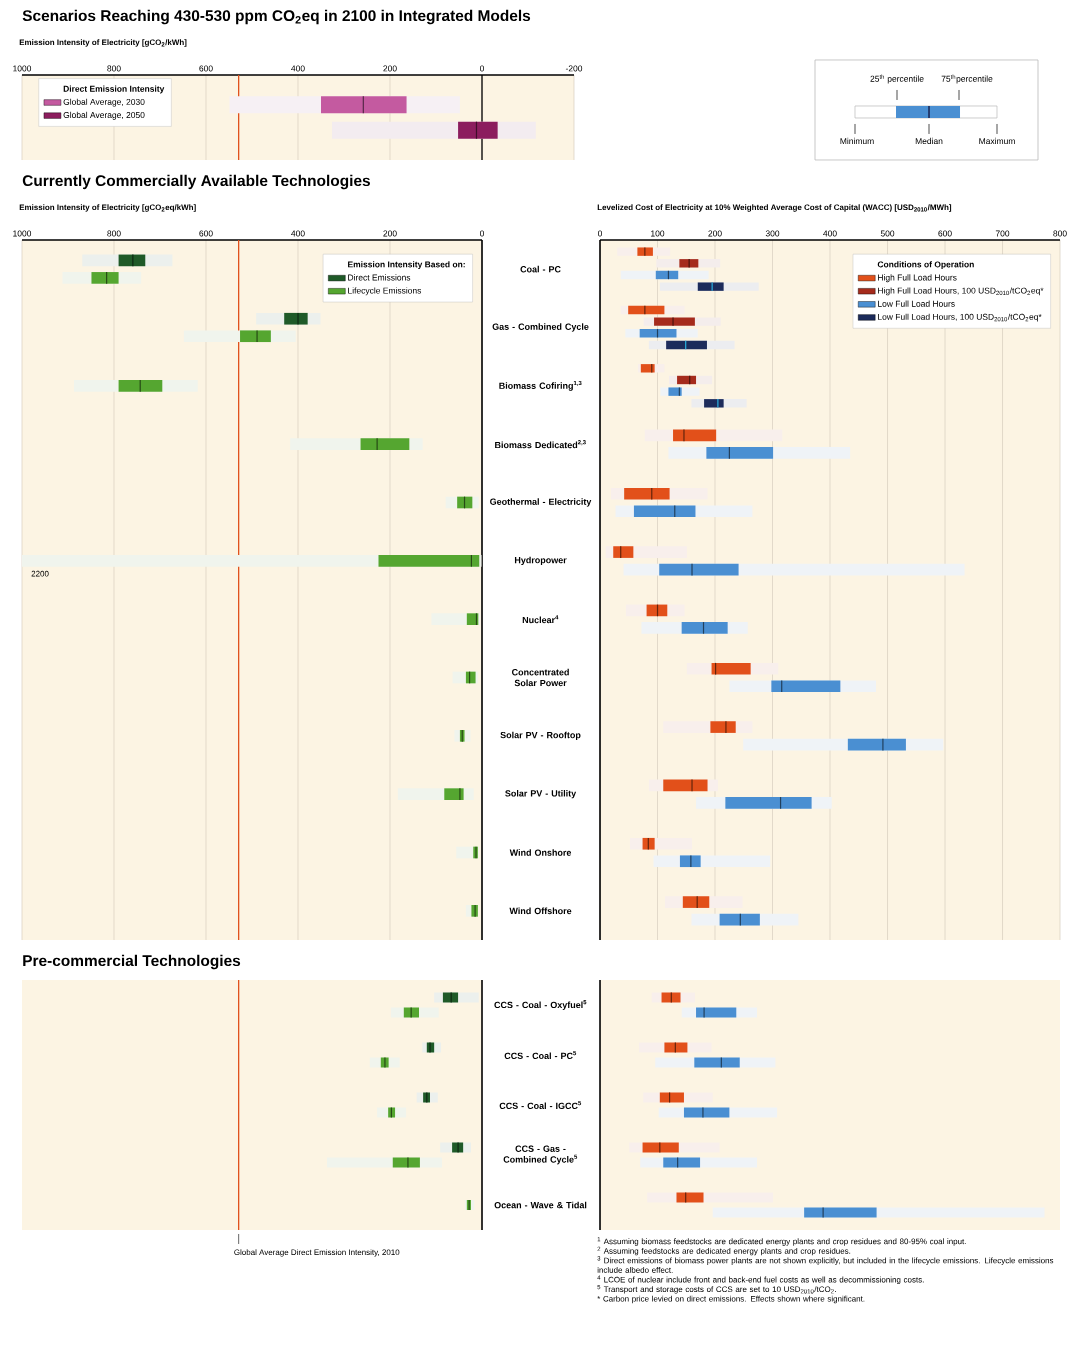 This screenshot has width=1071, height=1349. I want to click on y-tick-label: Geothermal - Electricity, so click(541, 502).